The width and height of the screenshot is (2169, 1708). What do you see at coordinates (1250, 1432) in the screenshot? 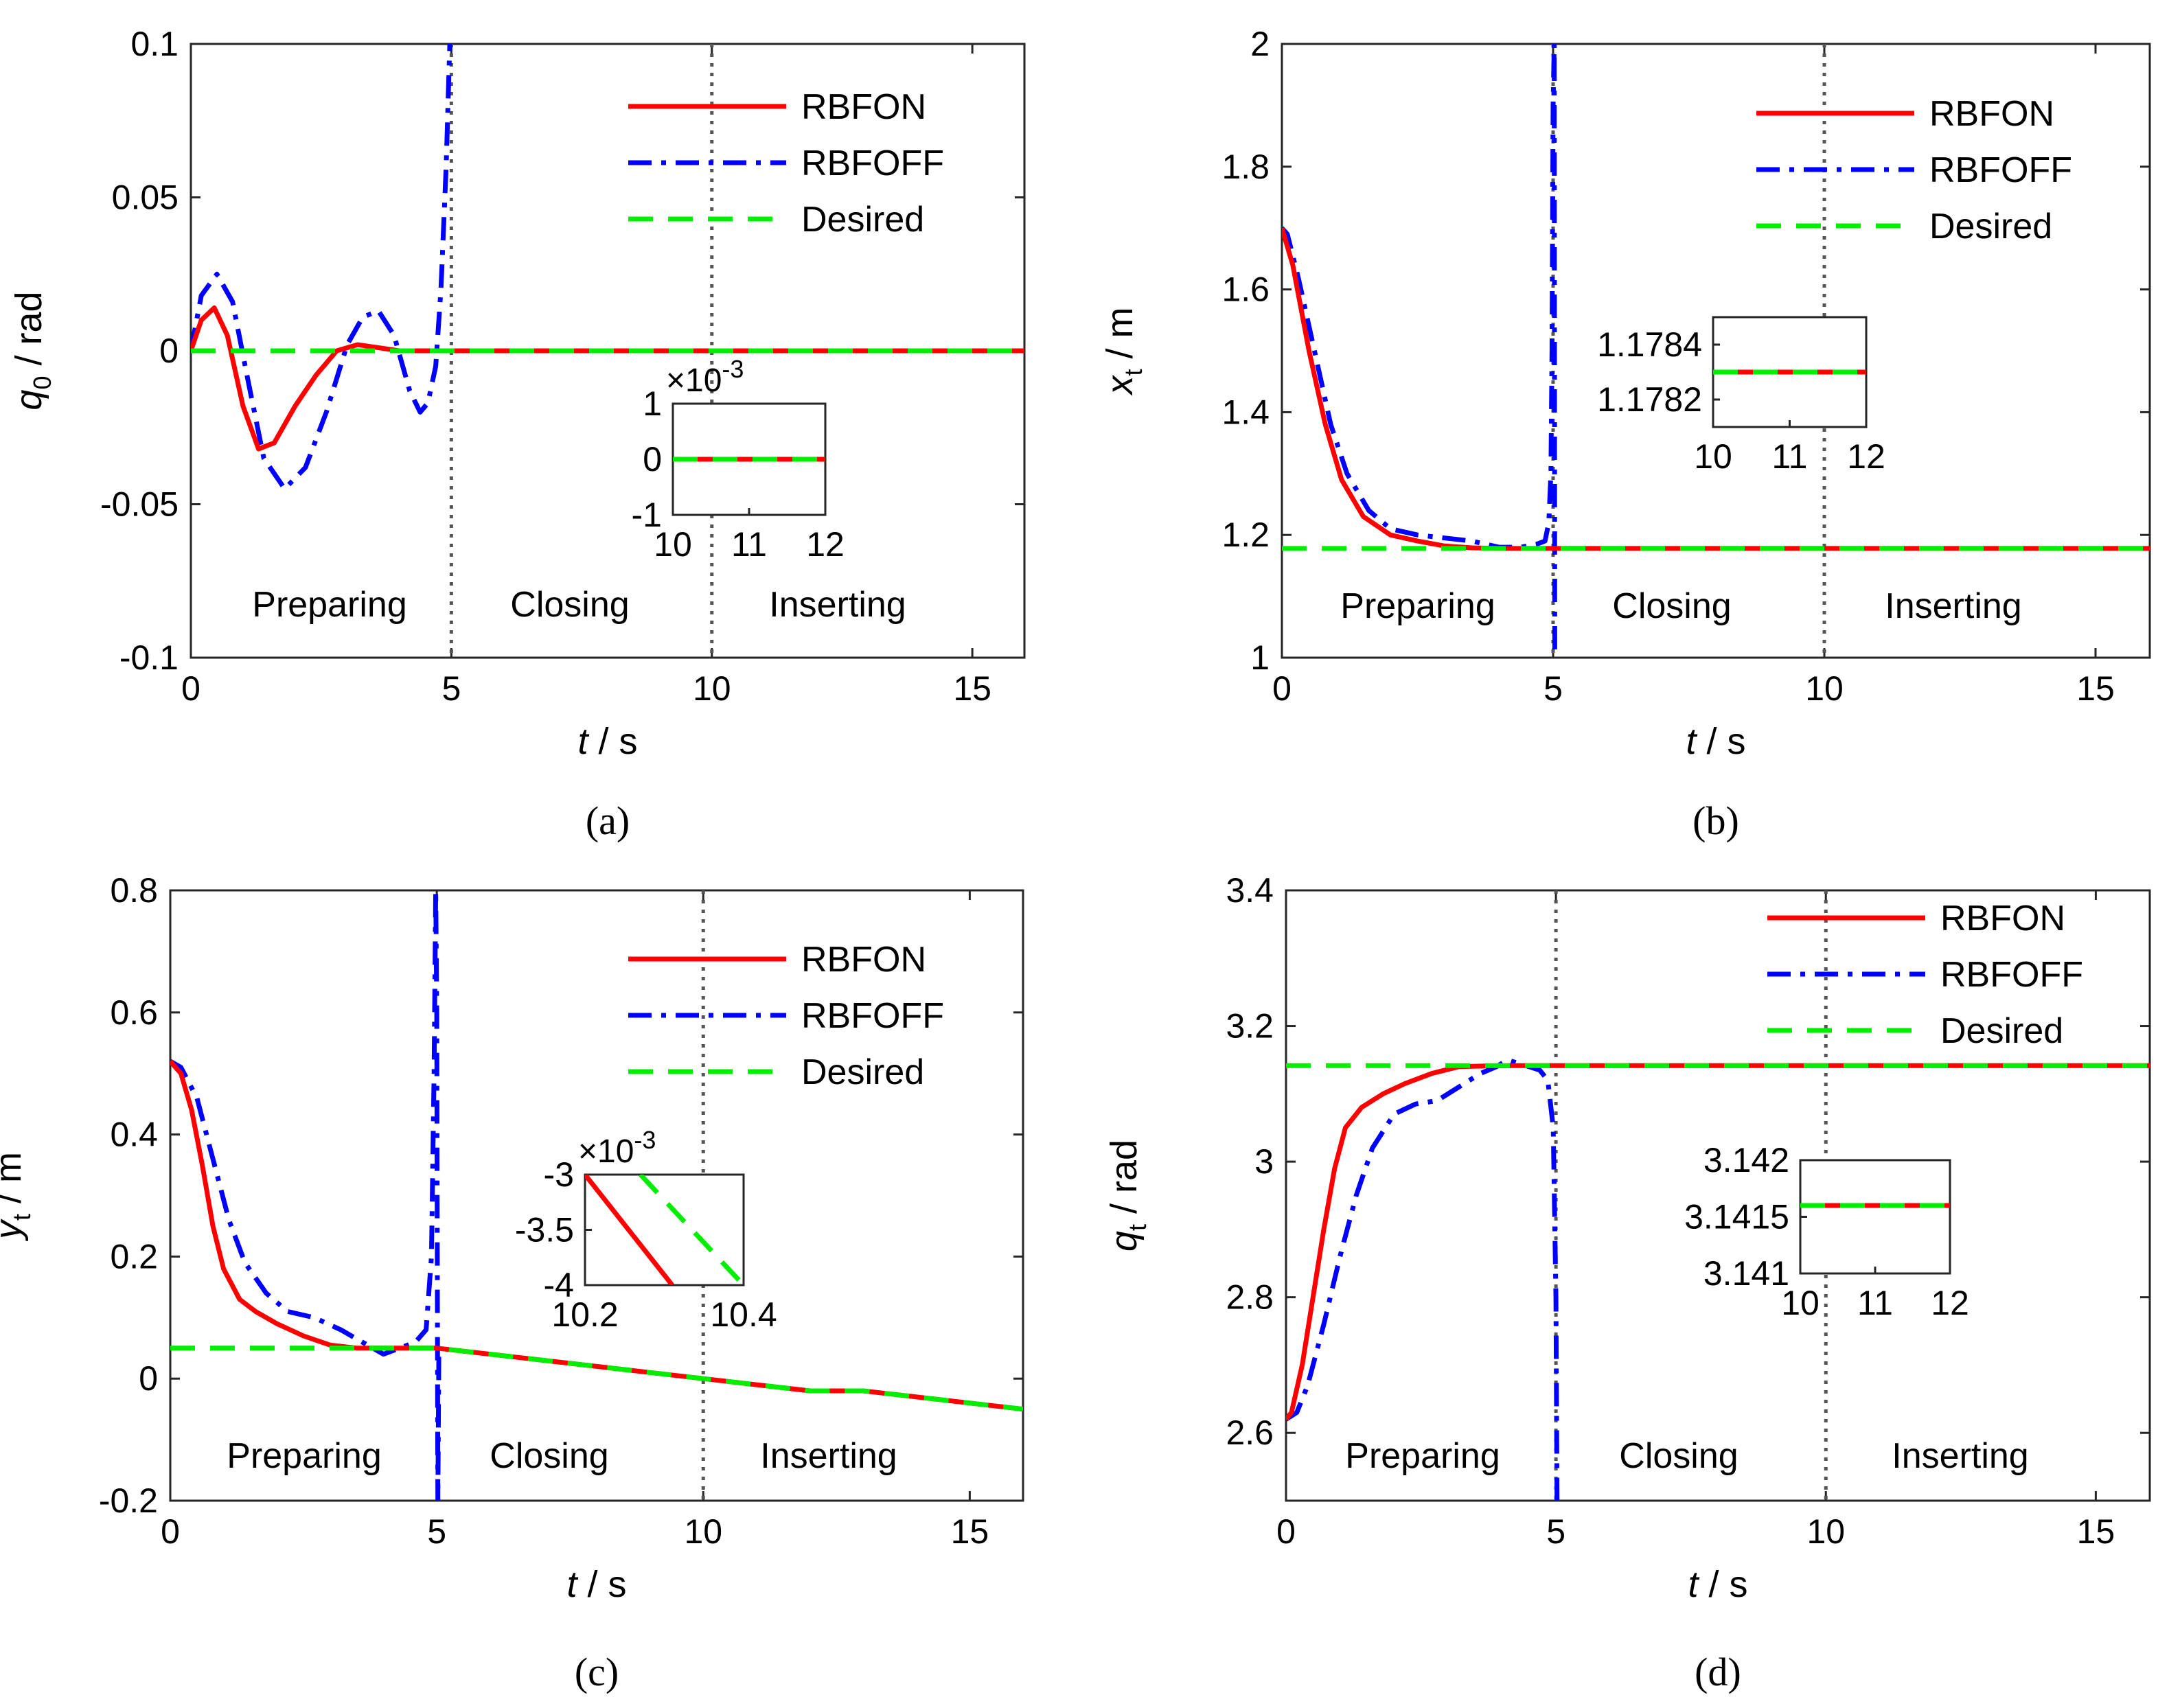
I see `y-tick-label: 2.6` at bounding box center [1250, 1432].